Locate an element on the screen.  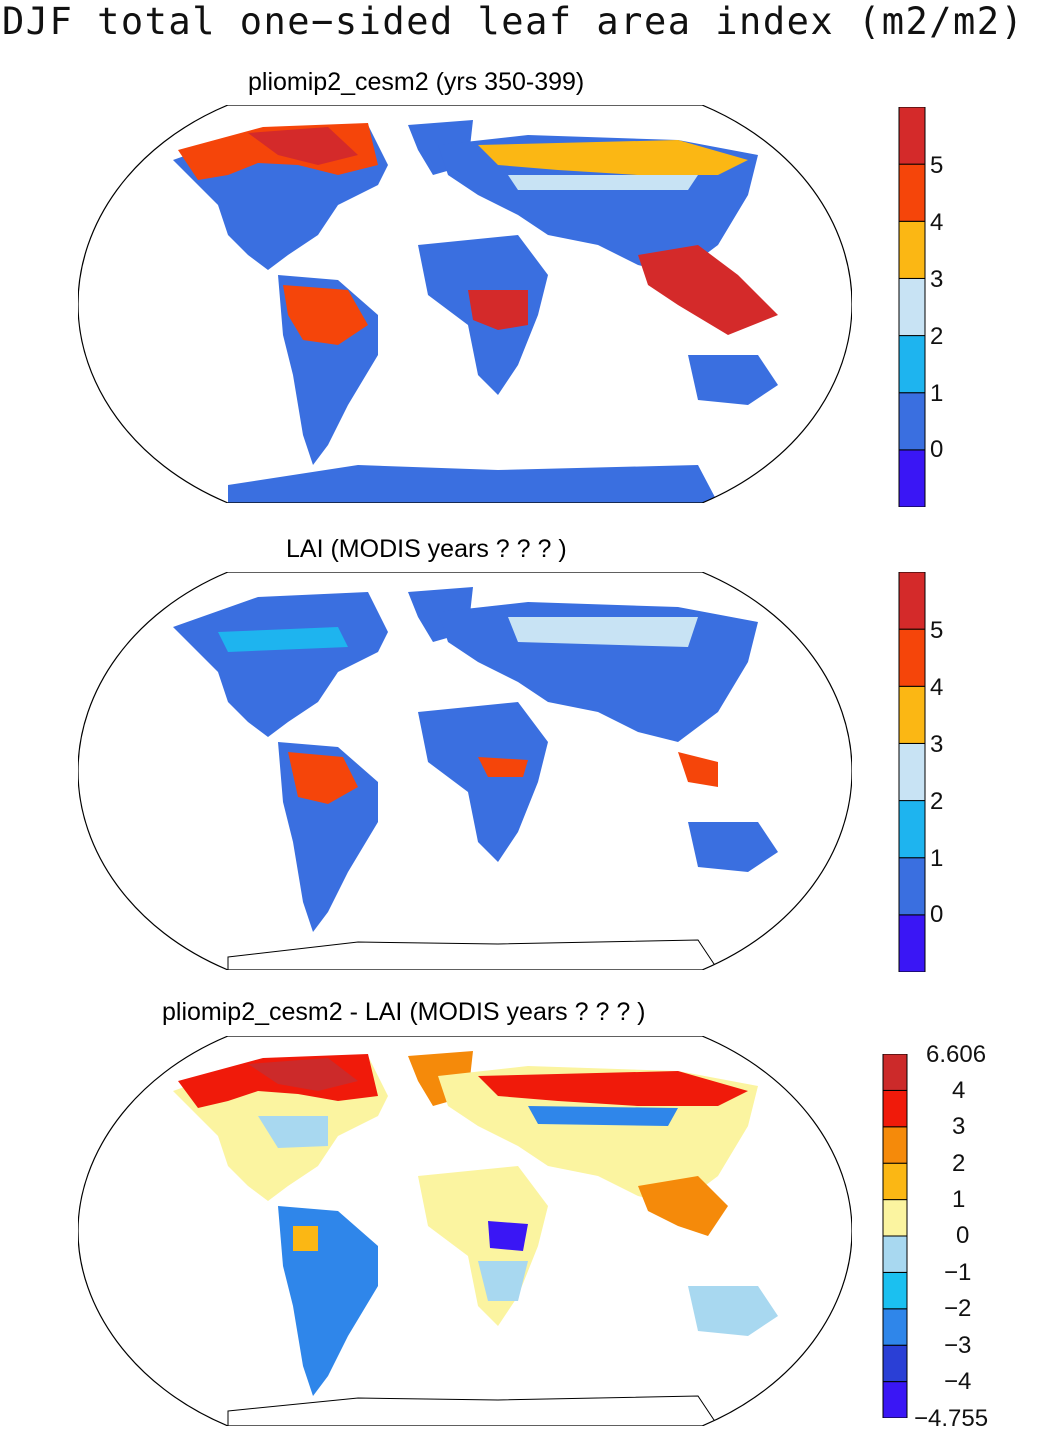
colorbar-model is located at coordinates (912, 307).